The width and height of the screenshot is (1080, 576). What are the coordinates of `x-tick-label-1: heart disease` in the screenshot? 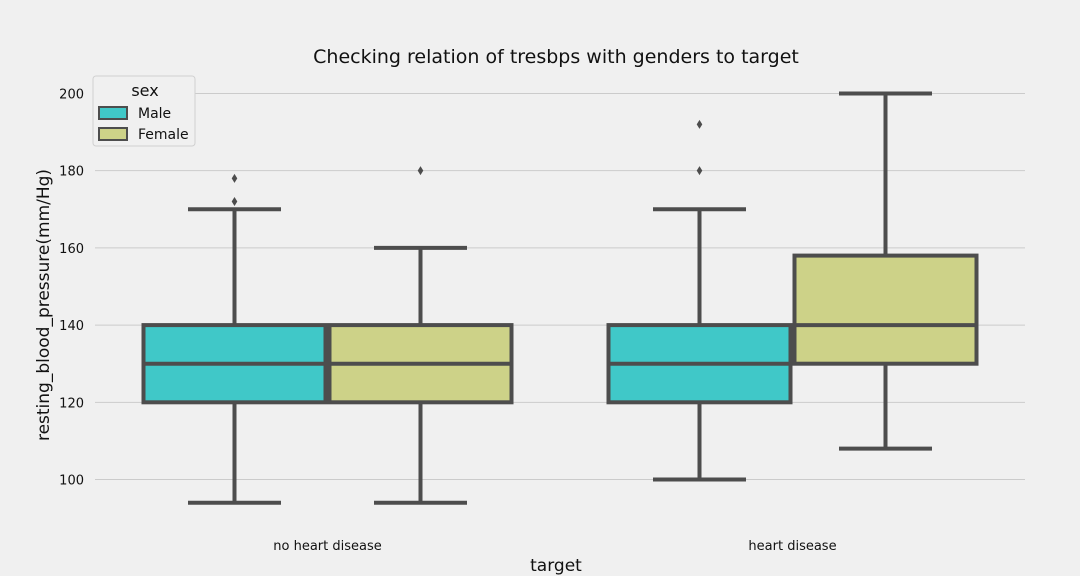 It's located at (792, 546).